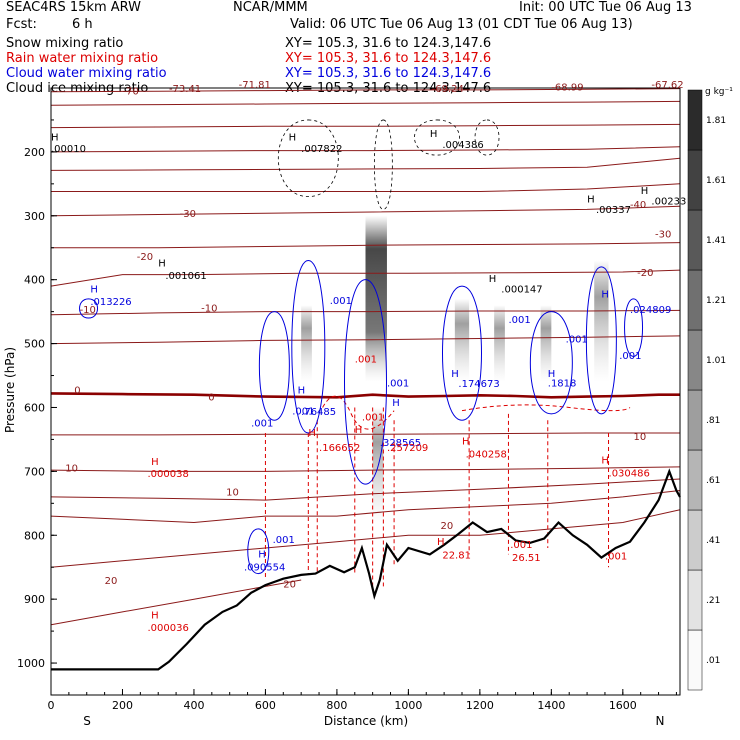 The height and width of the screenshot is (740, 740). What do you see at coordinates (713, 481) in the screenshot?
I see `colorbar-label: .61` at bounding box center [713, 481].